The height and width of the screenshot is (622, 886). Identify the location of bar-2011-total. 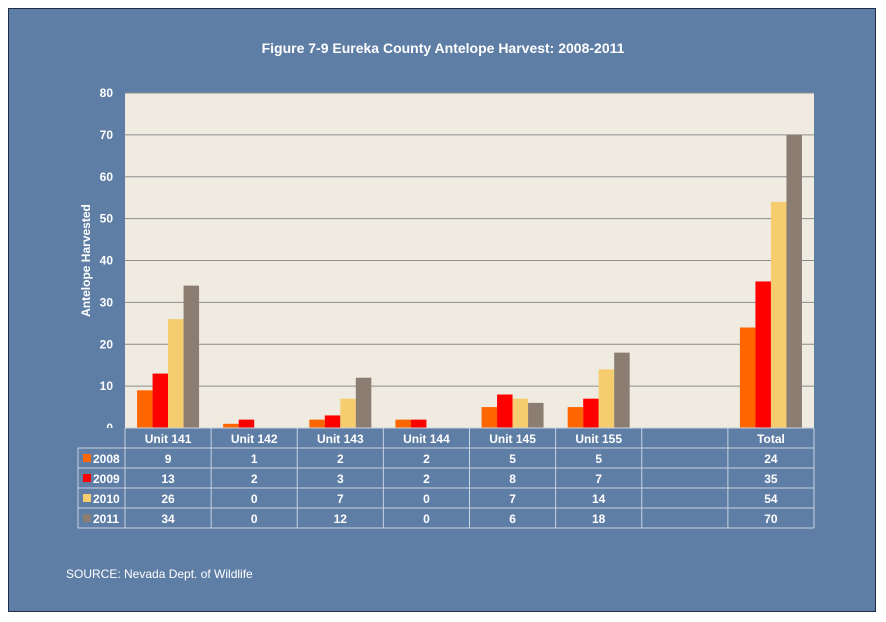
(794, 281).